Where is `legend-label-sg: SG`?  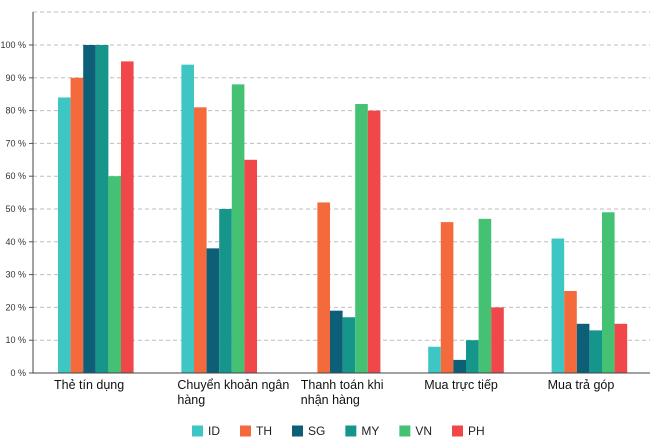 legend-label-sg: SG is located at coordinates (316, 431).